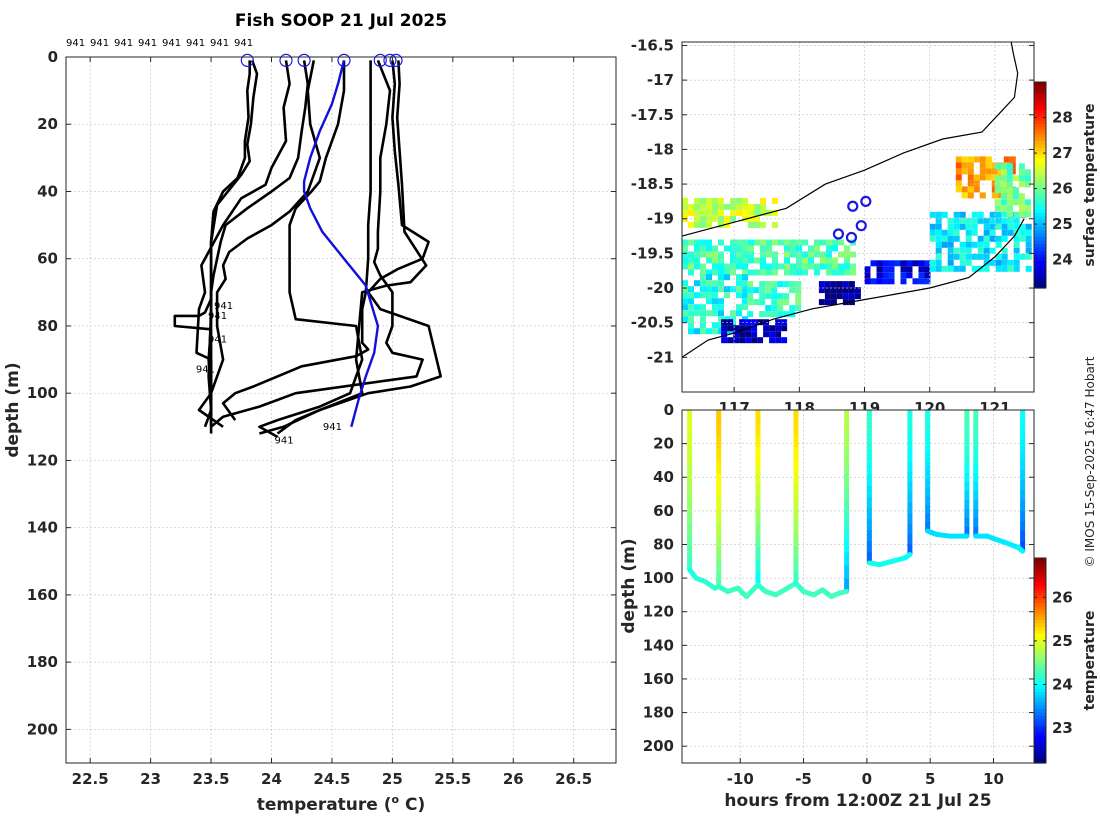  What do you see at coordinates (1090, 661) in the screenshot?
I see `colorbar-label: temperature` at bounding box center [1090, 661].